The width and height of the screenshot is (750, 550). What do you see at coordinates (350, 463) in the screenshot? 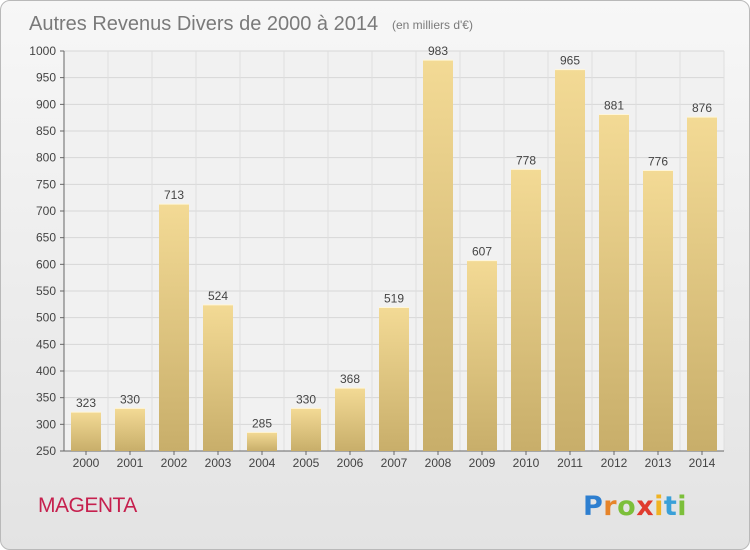
I see `x-tick-label: 2006` at bounding box center [350, 463].